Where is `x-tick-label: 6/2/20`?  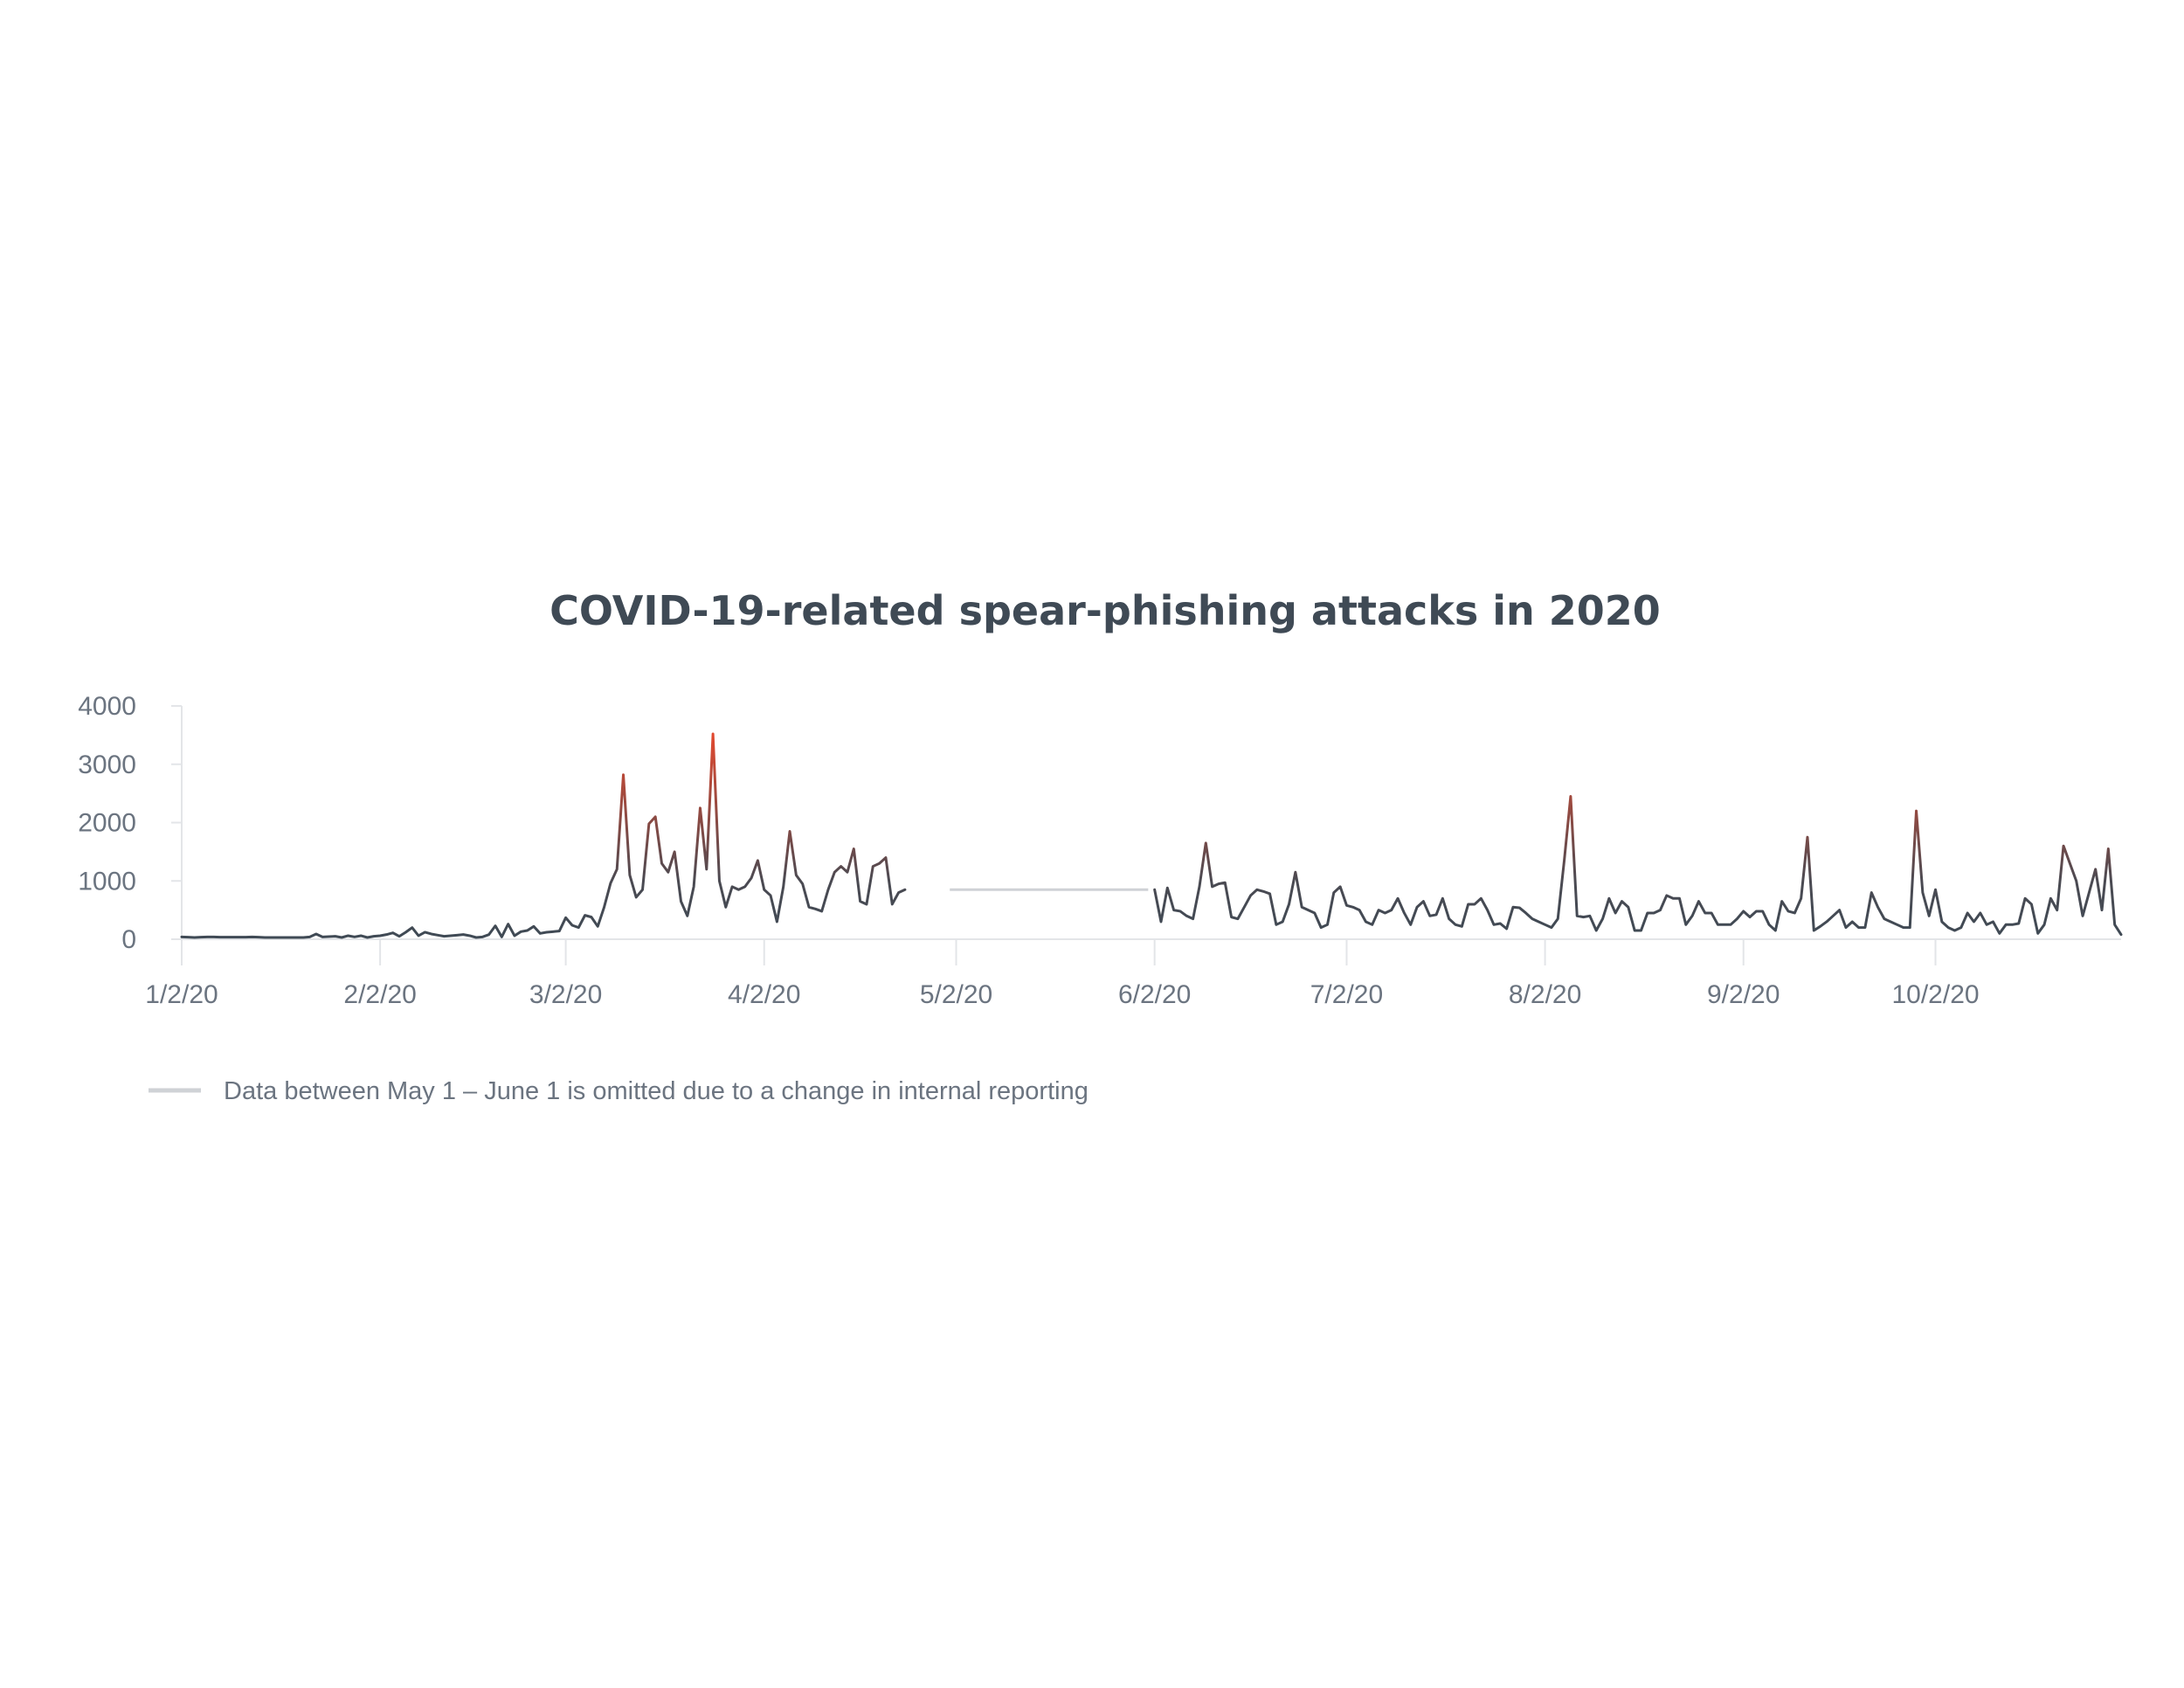 x-tick-label: 6/2/20 is located at coordinates (1154, 994).